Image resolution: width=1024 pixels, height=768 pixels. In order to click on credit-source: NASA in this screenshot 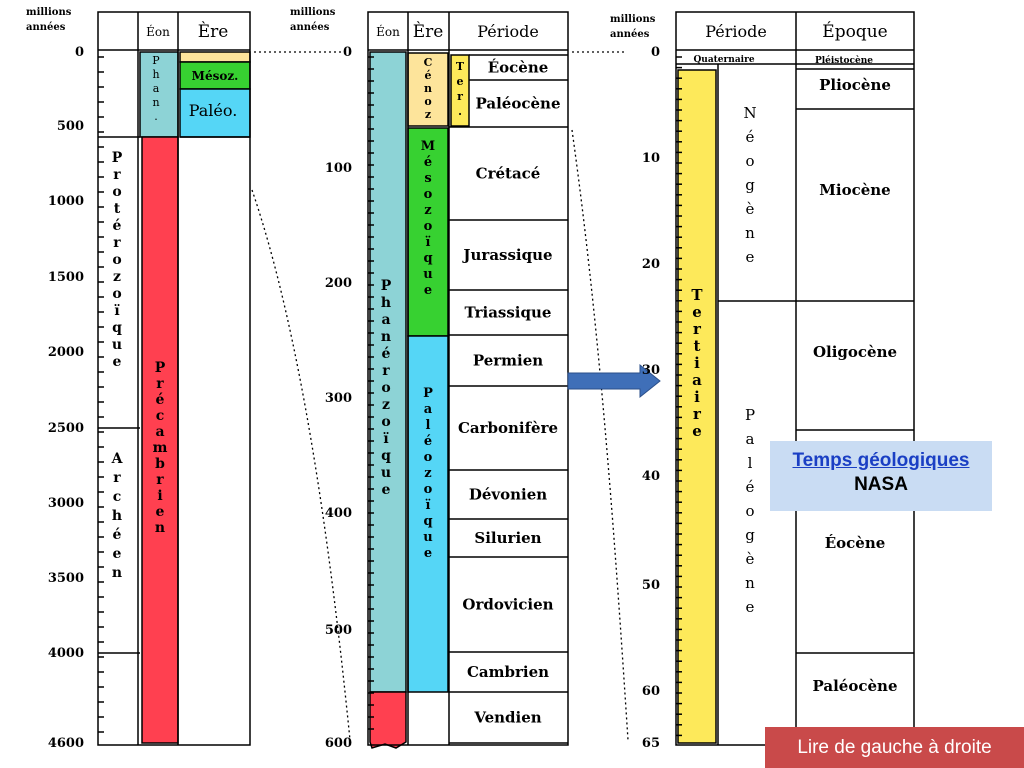, I will do `click(881, 484)`.